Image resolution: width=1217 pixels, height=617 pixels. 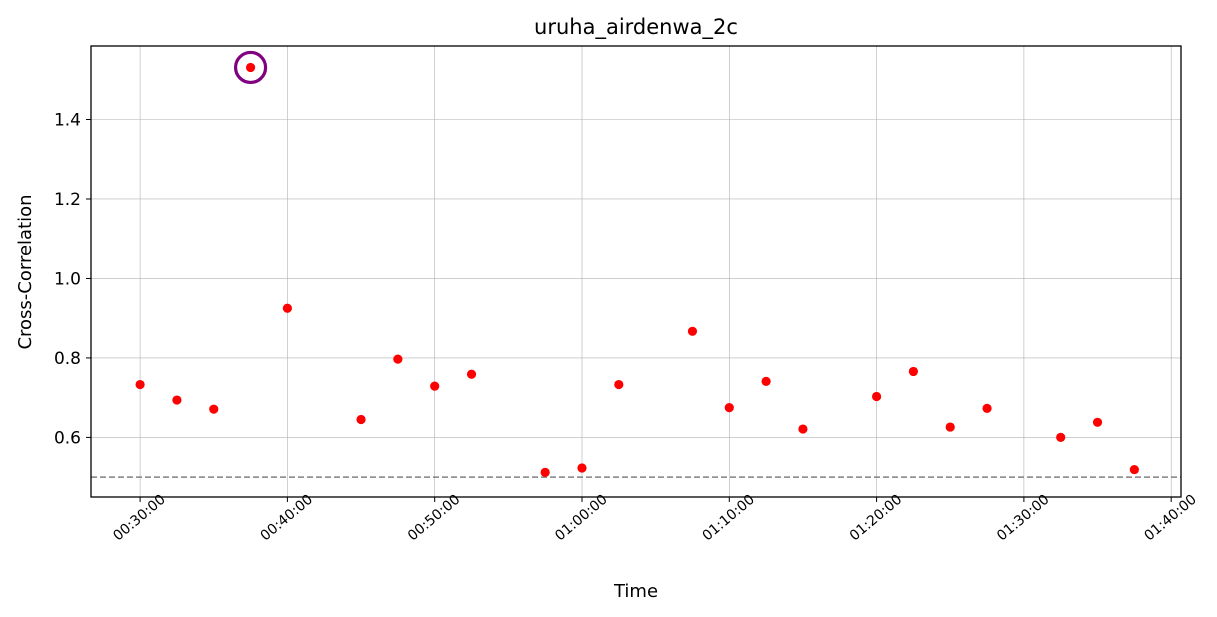 I want to click on highlight-ring, so click(x=250, y=67).